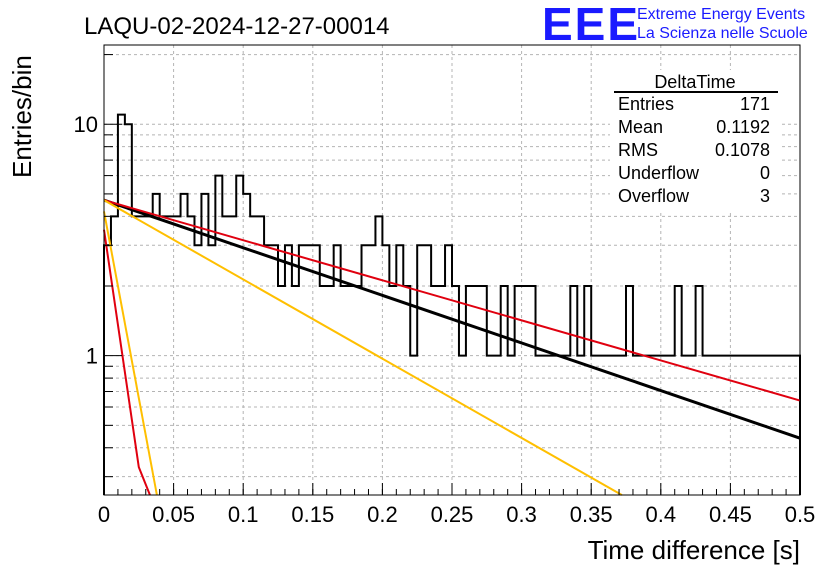 Image resolution: width=836 pixels, height=572 pixels. Describe the element at coordinates (104, 514) in the screenshot. I see `x-tick-label: 0` at that location.